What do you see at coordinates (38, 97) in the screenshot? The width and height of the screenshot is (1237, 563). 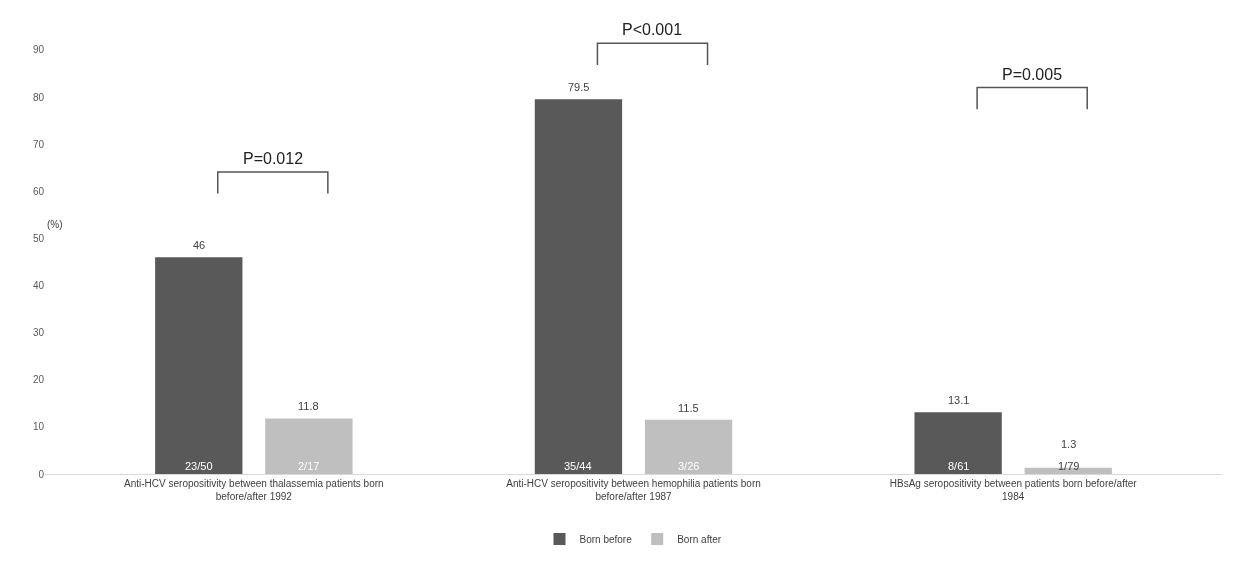 I see `y-tick-label: 80` at bounding box center [38, 97].